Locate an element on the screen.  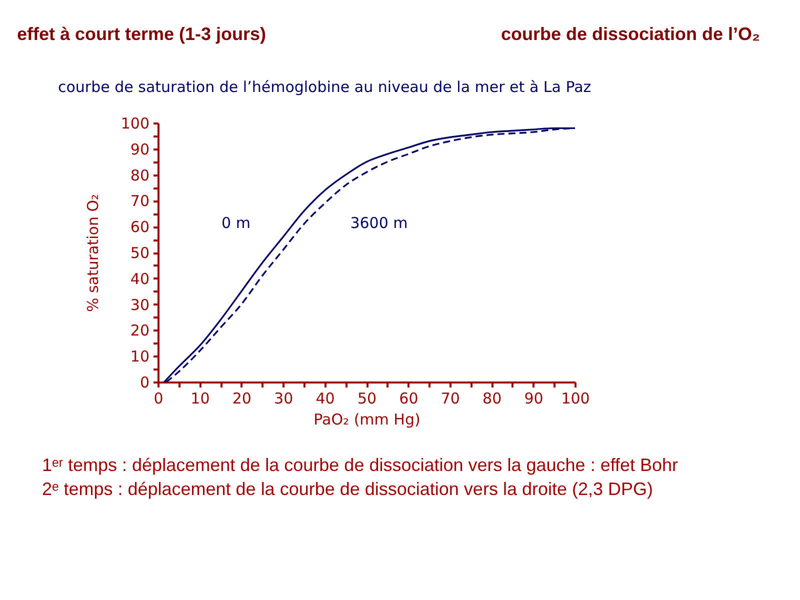
x-tick-label: 70 is located at coordinates (450, 399).